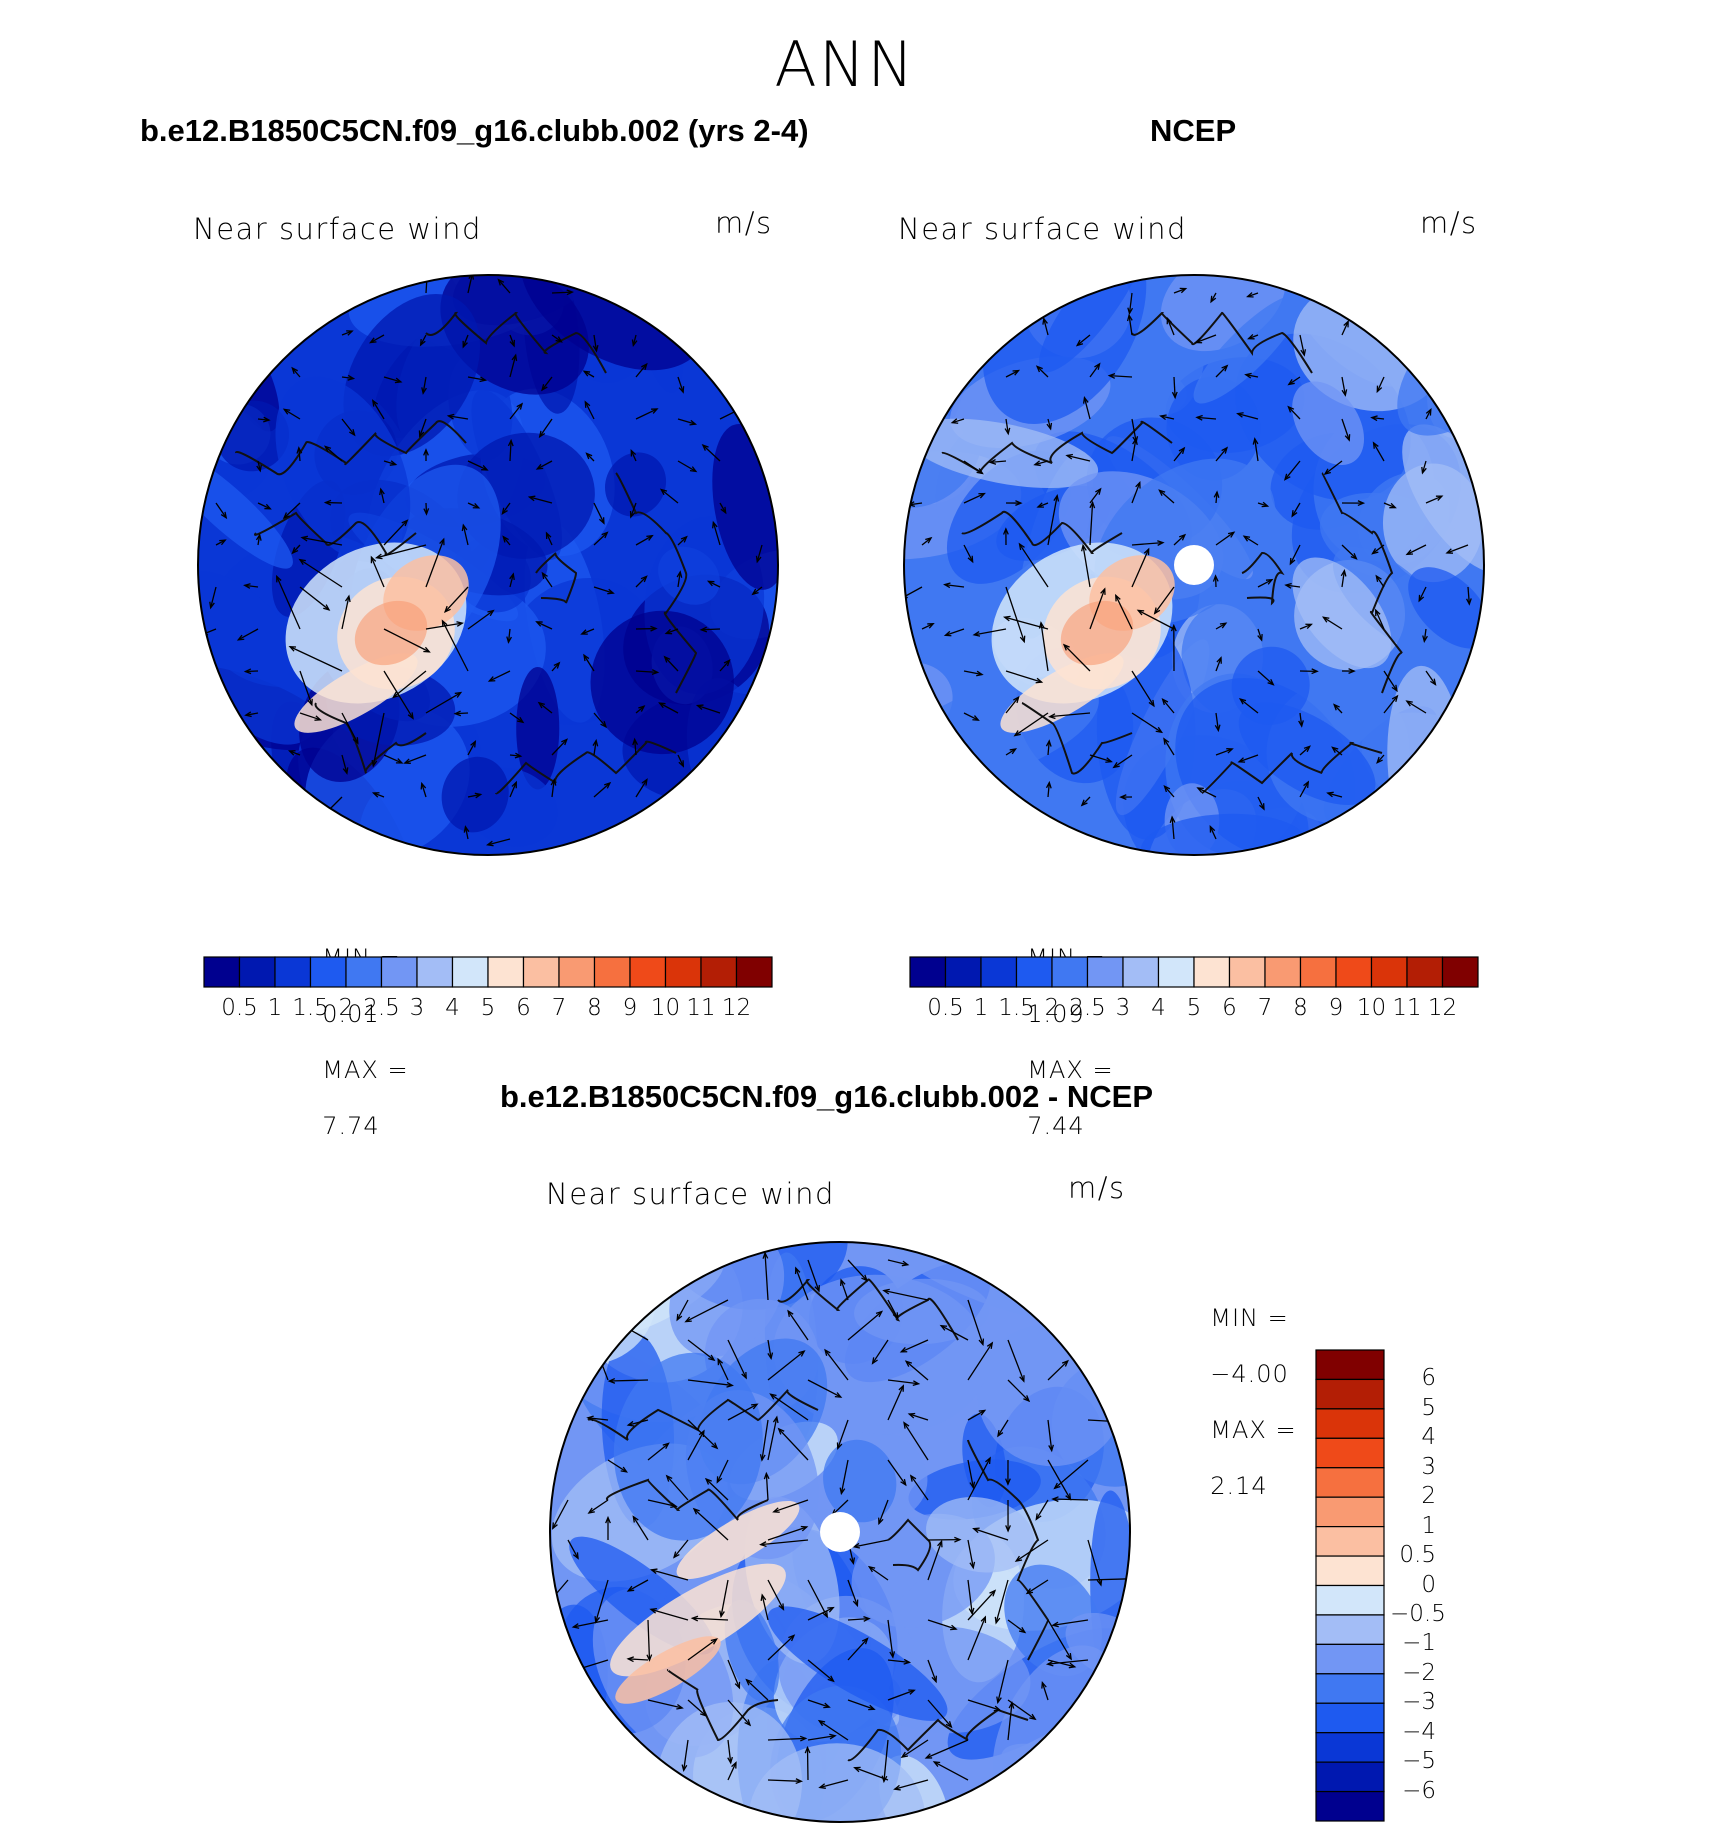 This screenshot has height=1826, width=1710. What do you see at coordinates (594, 1008) in the screenshot?
I see `colorbar-tick-label: 8` at bounding box center [594, 1008].